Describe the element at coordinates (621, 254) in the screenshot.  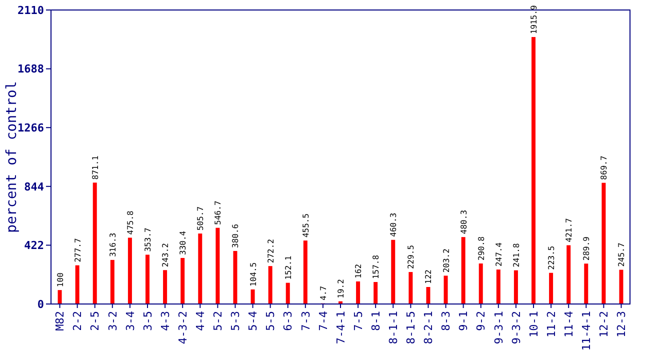
I see `data-label: 245.7` at that location.